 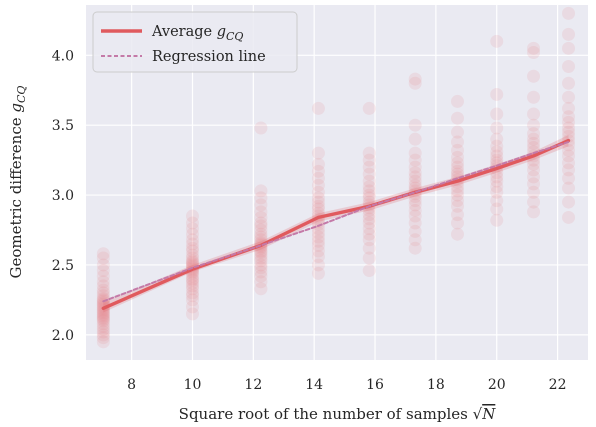 I want to click on legend-regression-label: Regression line, so click(x=209, y=57).